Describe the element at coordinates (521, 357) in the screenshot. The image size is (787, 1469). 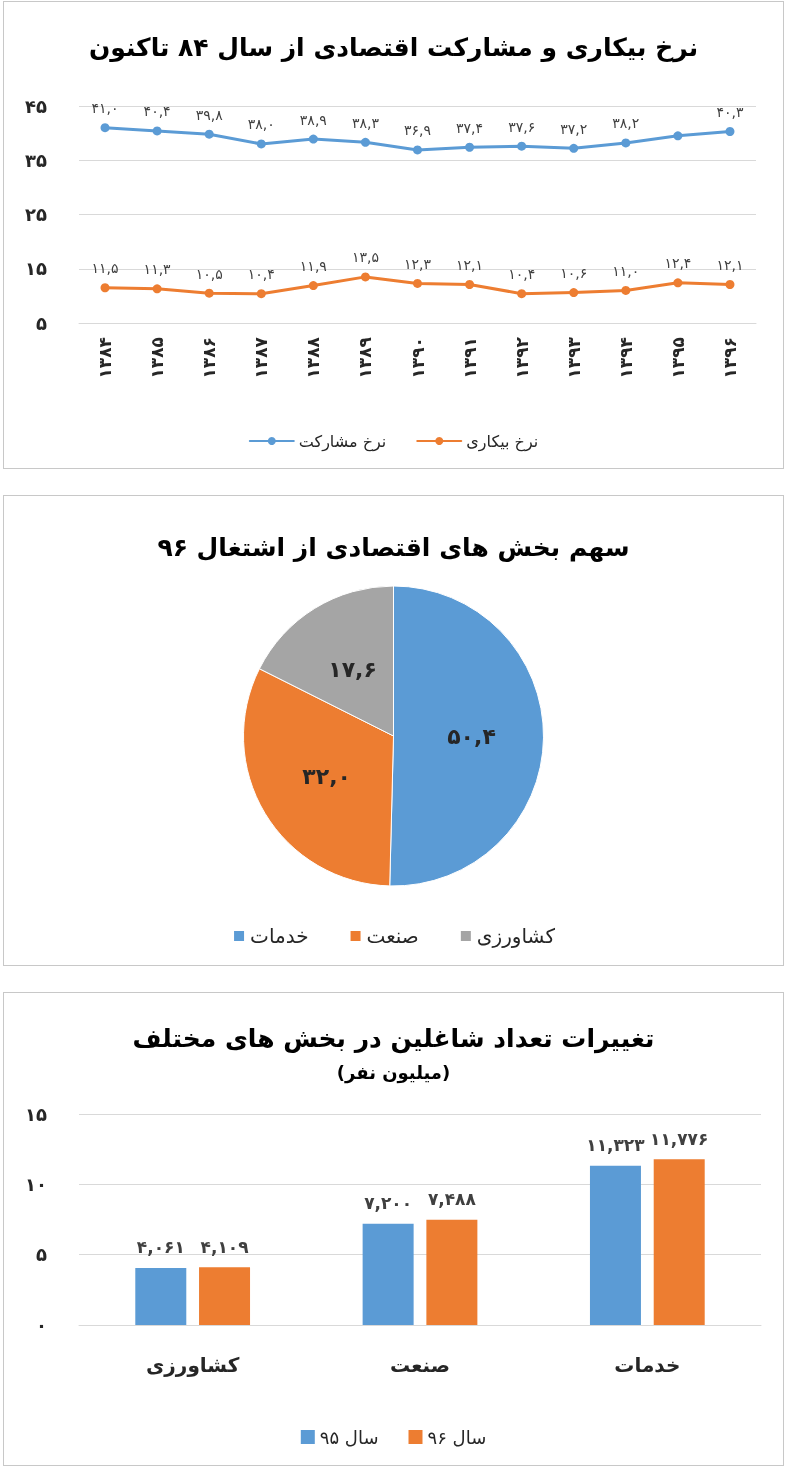
I see `x-tick-label: ۱۳۹۲` at that location.